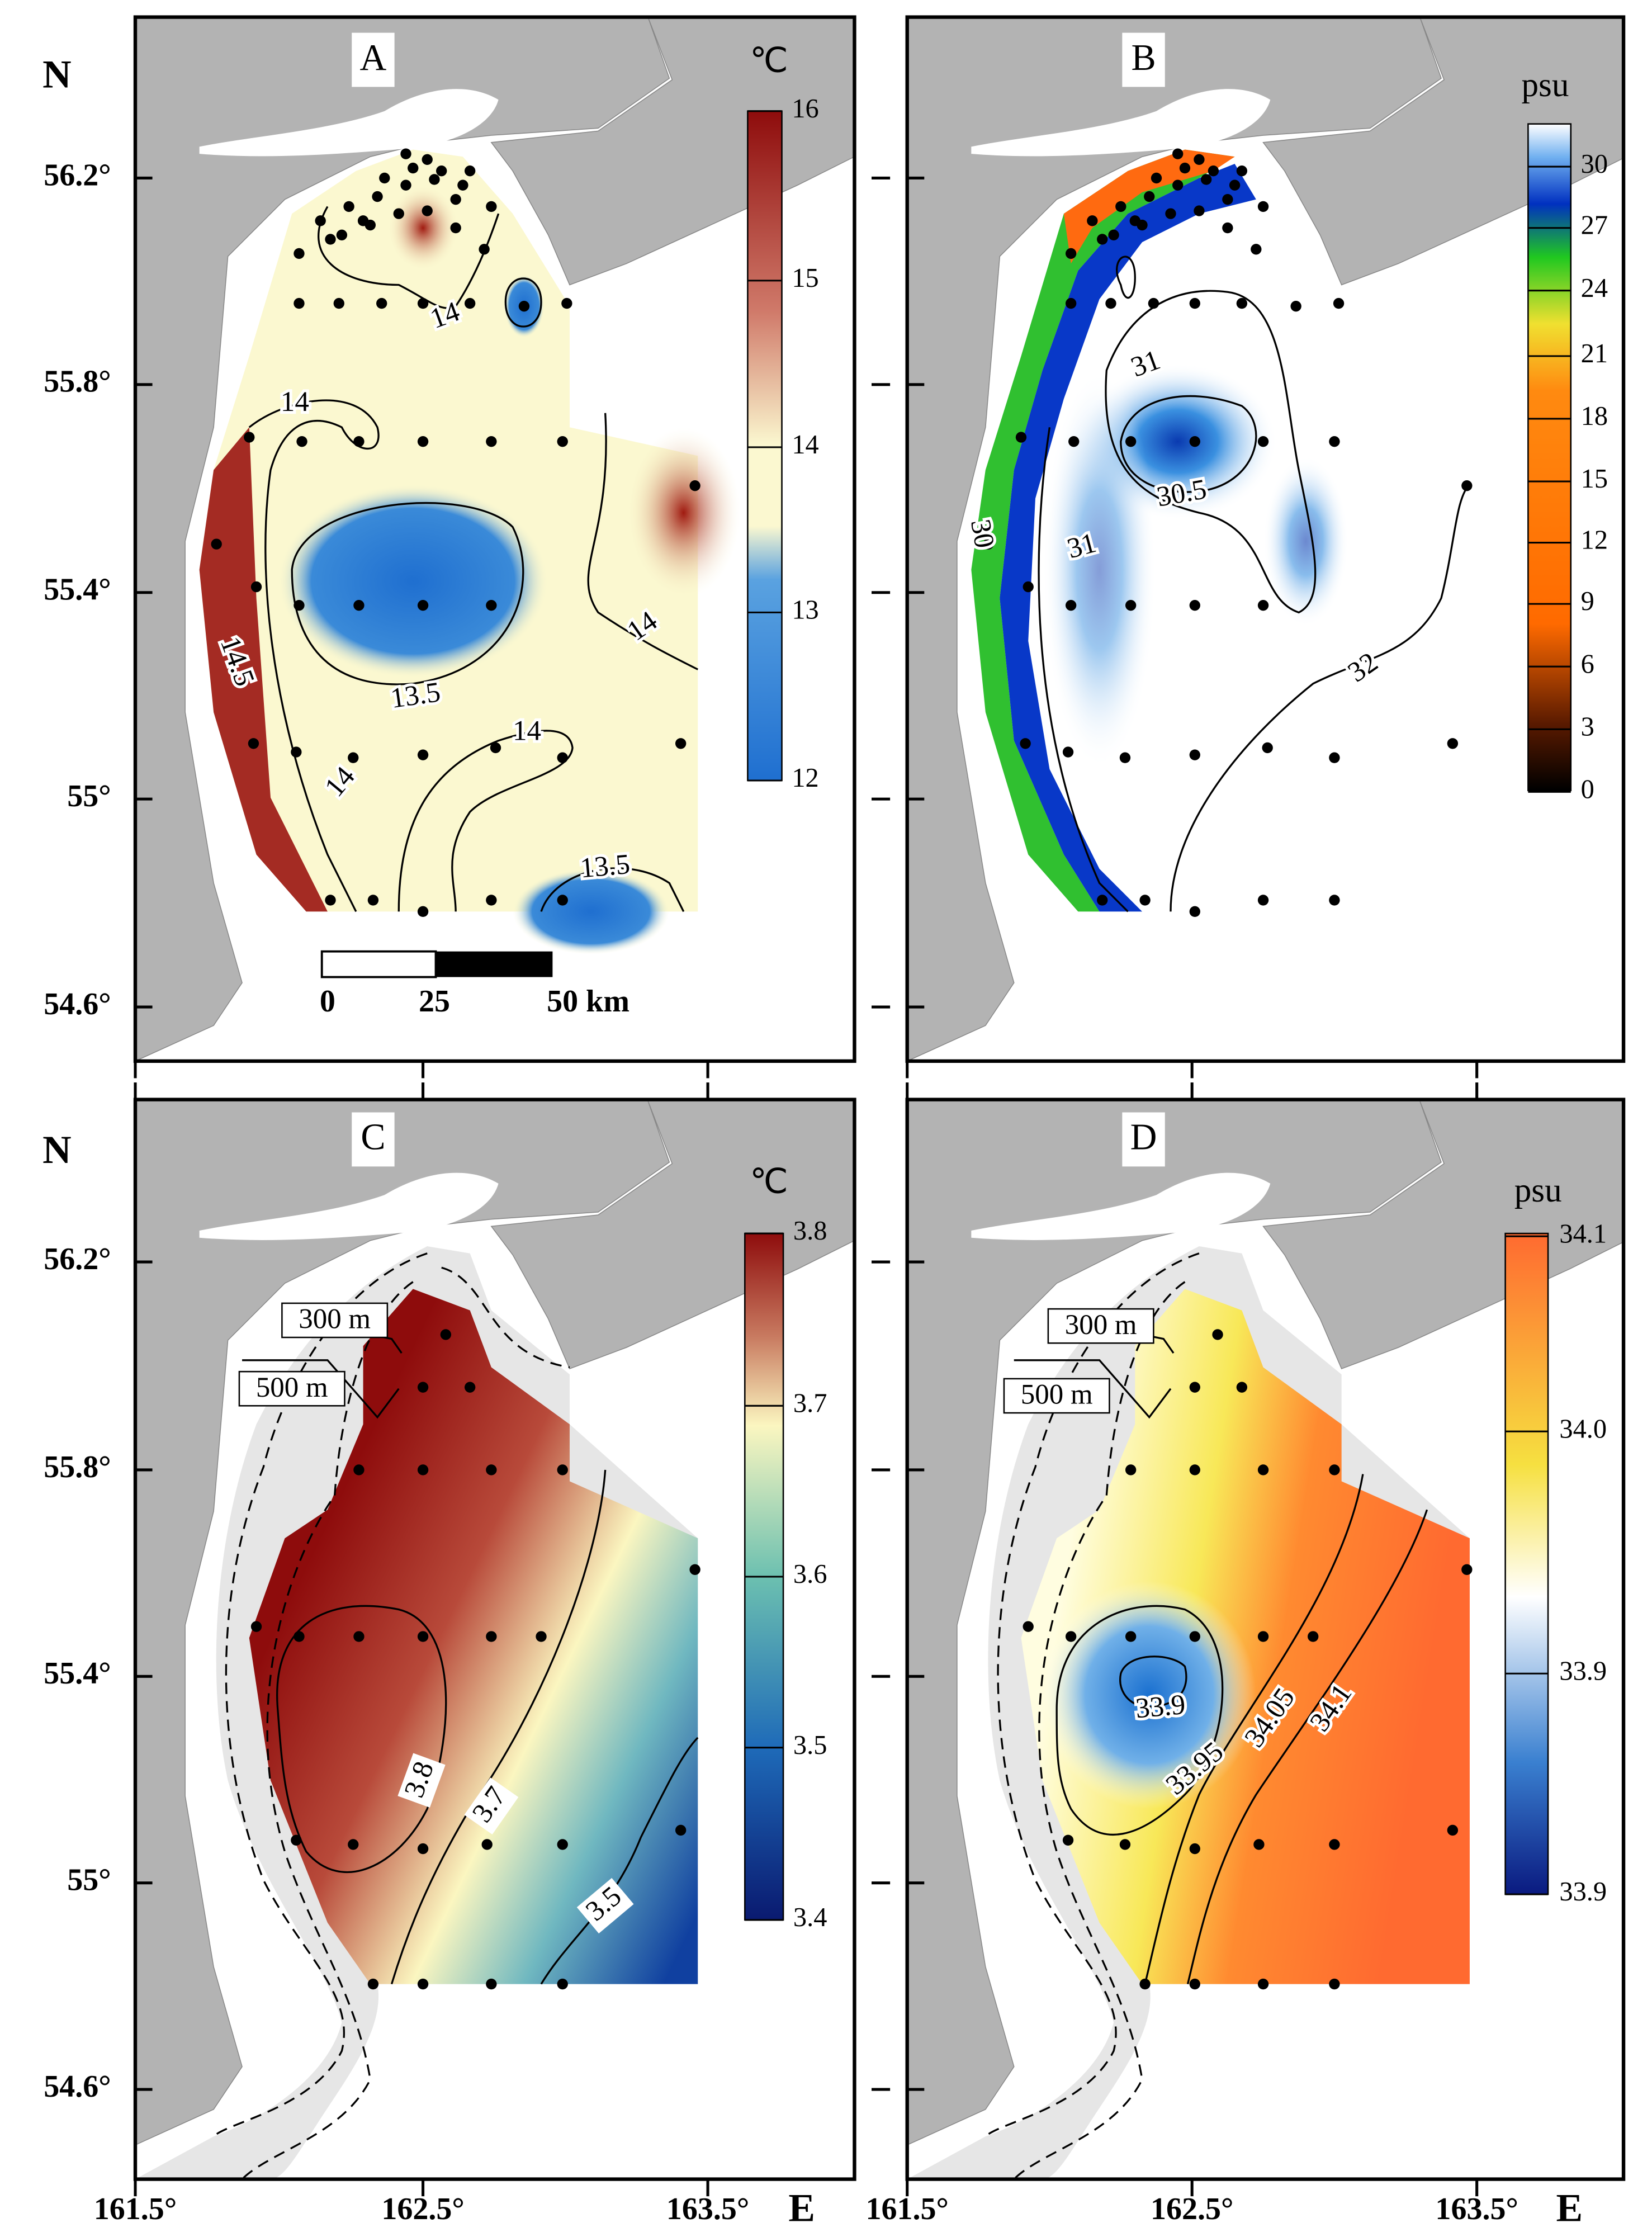 The width and height of the screenshot is (1652, 2237). What do you see at coordinates (805, 610) in the screenshot?
I see `colorbar-tick-label: 13` at bounding box center [805, 610].